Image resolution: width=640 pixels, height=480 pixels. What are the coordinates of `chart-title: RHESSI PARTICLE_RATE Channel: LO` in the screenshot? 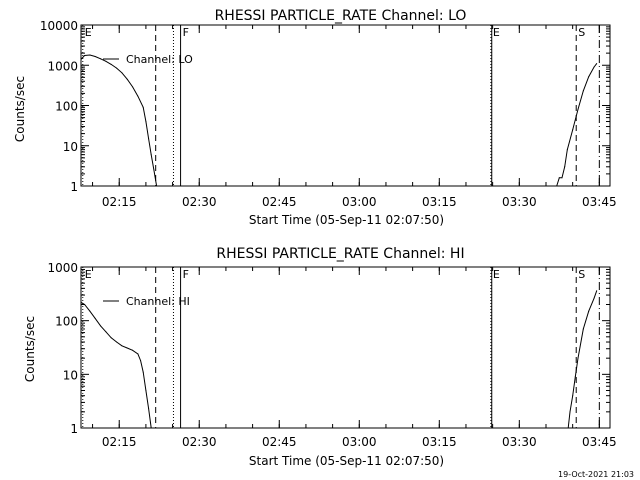 It's located at (341, 16).